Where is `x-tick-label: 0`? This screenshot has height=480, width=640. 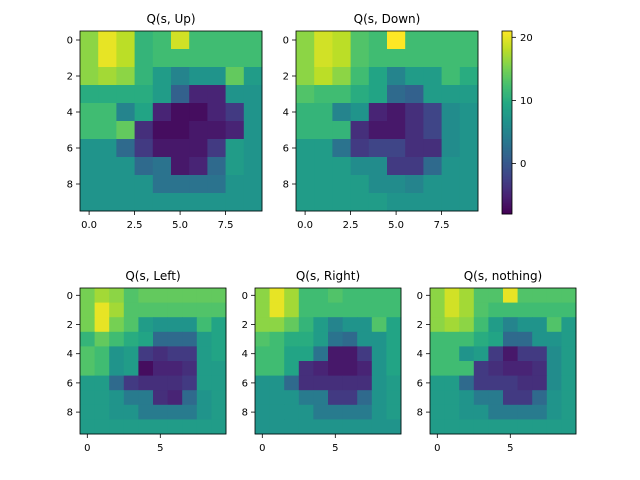 x-tick-label: 0 is located at coordinates (262, 448).